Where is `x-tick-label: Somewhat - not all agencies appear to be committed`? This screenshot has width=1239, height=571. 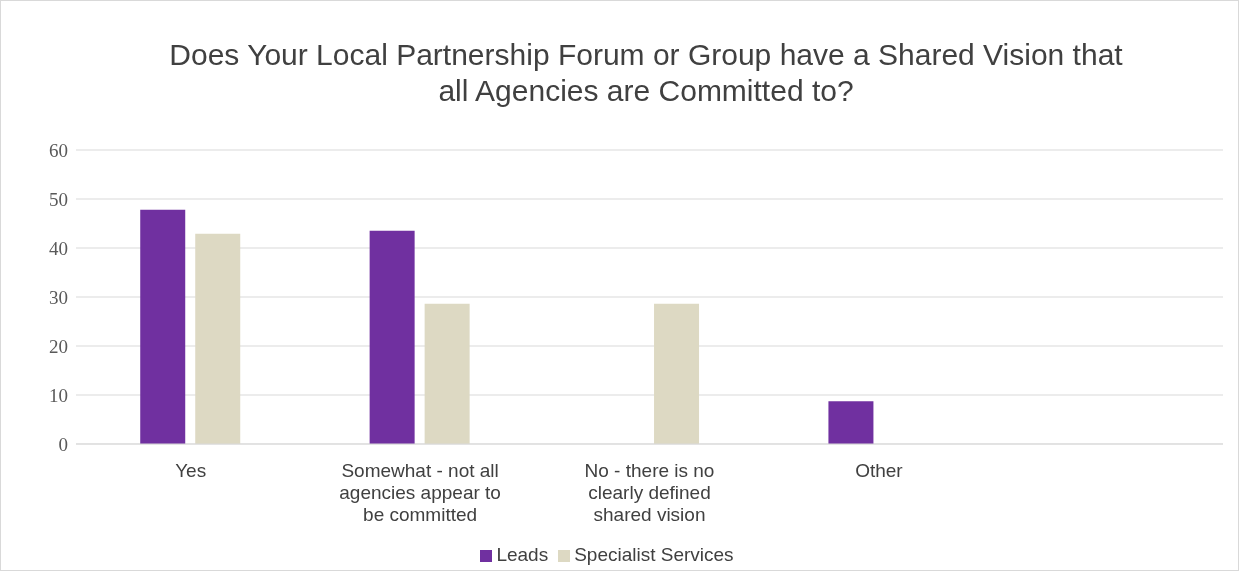
x-tick-label: Somewhat - not all agencies appear to be committed is located at coordinates (420, 492).